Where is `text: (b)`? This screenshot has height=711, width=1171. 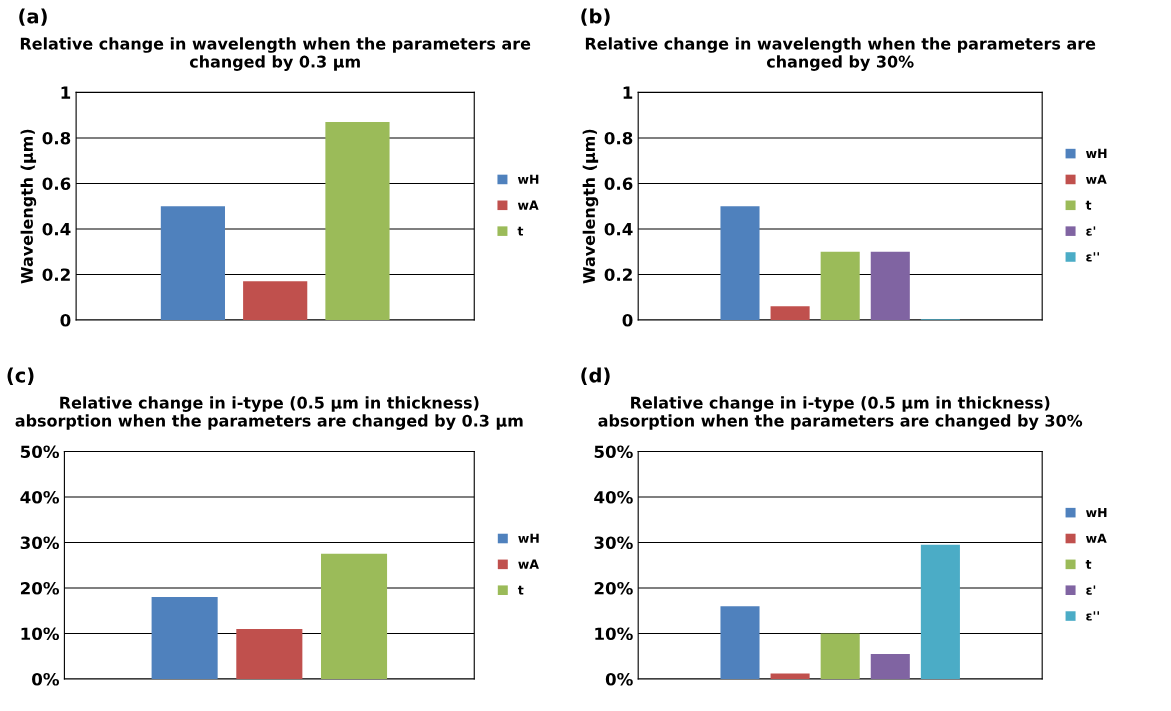 text: (b) is located at coordinates (595, 17).